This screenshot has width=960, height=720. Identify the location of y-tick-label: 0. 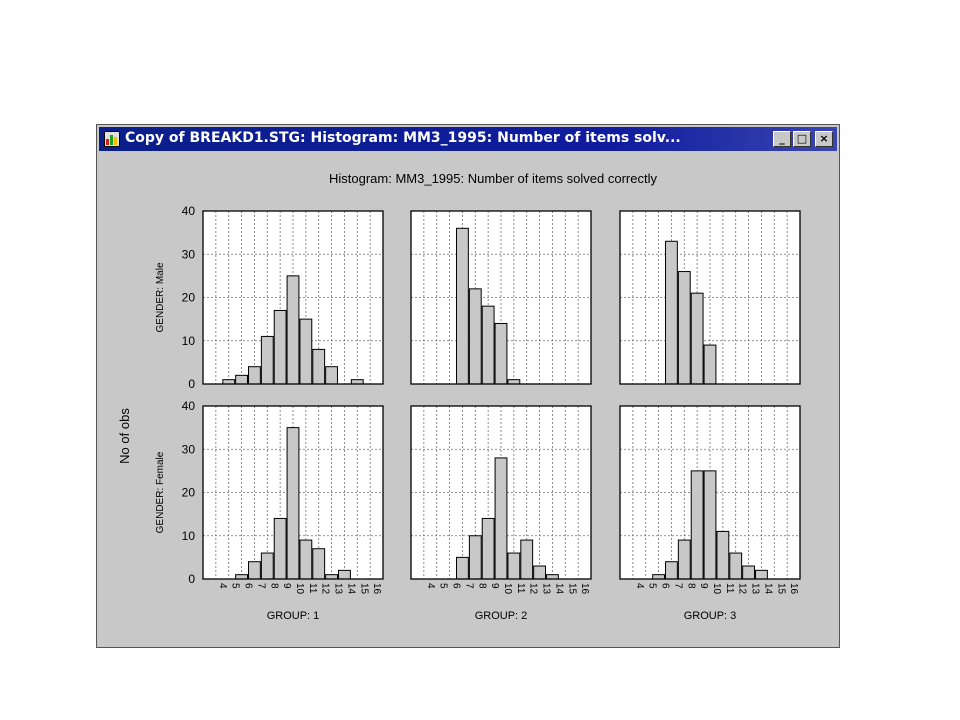
(191, 384).